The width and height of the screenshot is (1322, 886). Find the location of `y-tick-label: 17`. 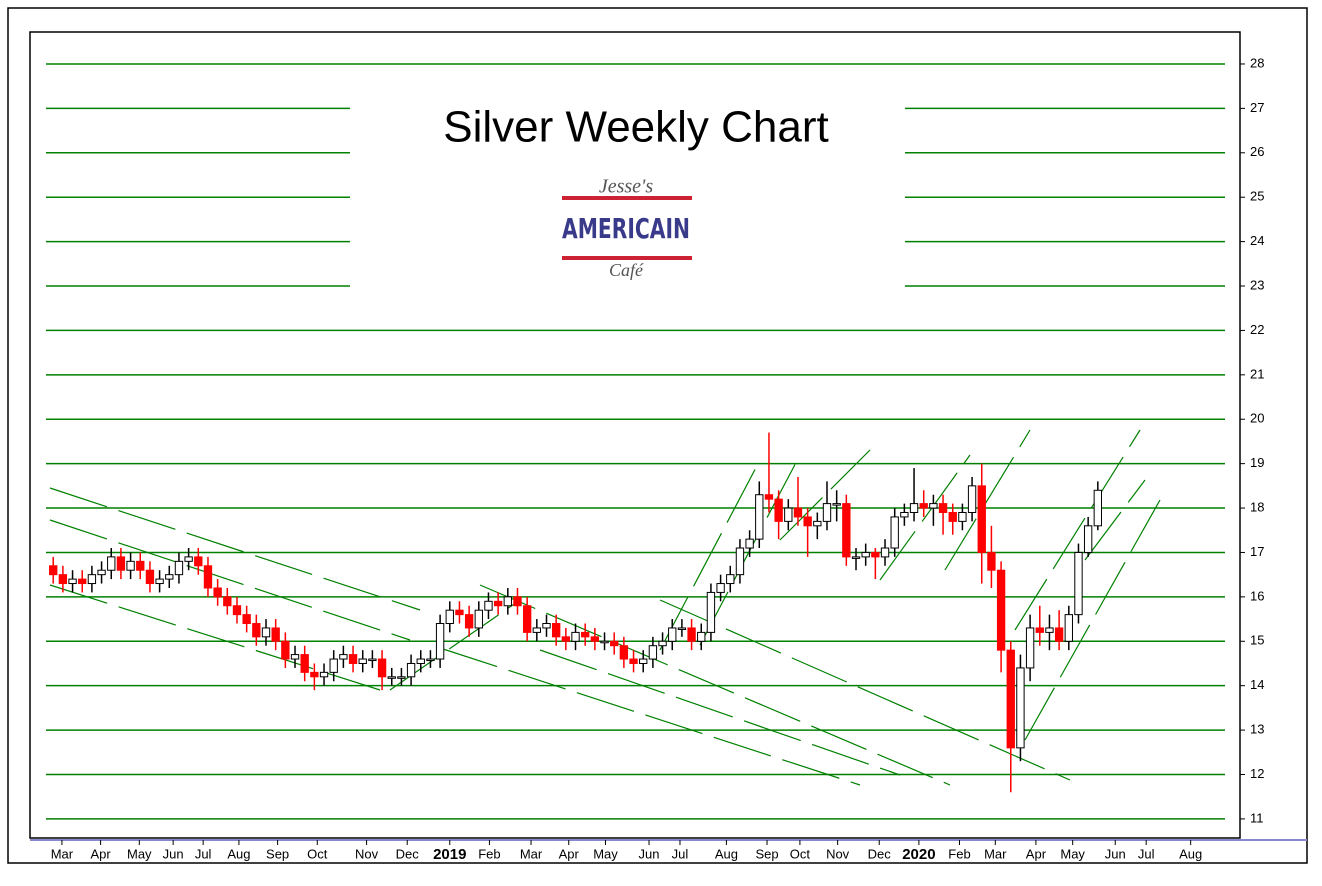

y-tick-label: 17 is located at coordinates (1257, 551).